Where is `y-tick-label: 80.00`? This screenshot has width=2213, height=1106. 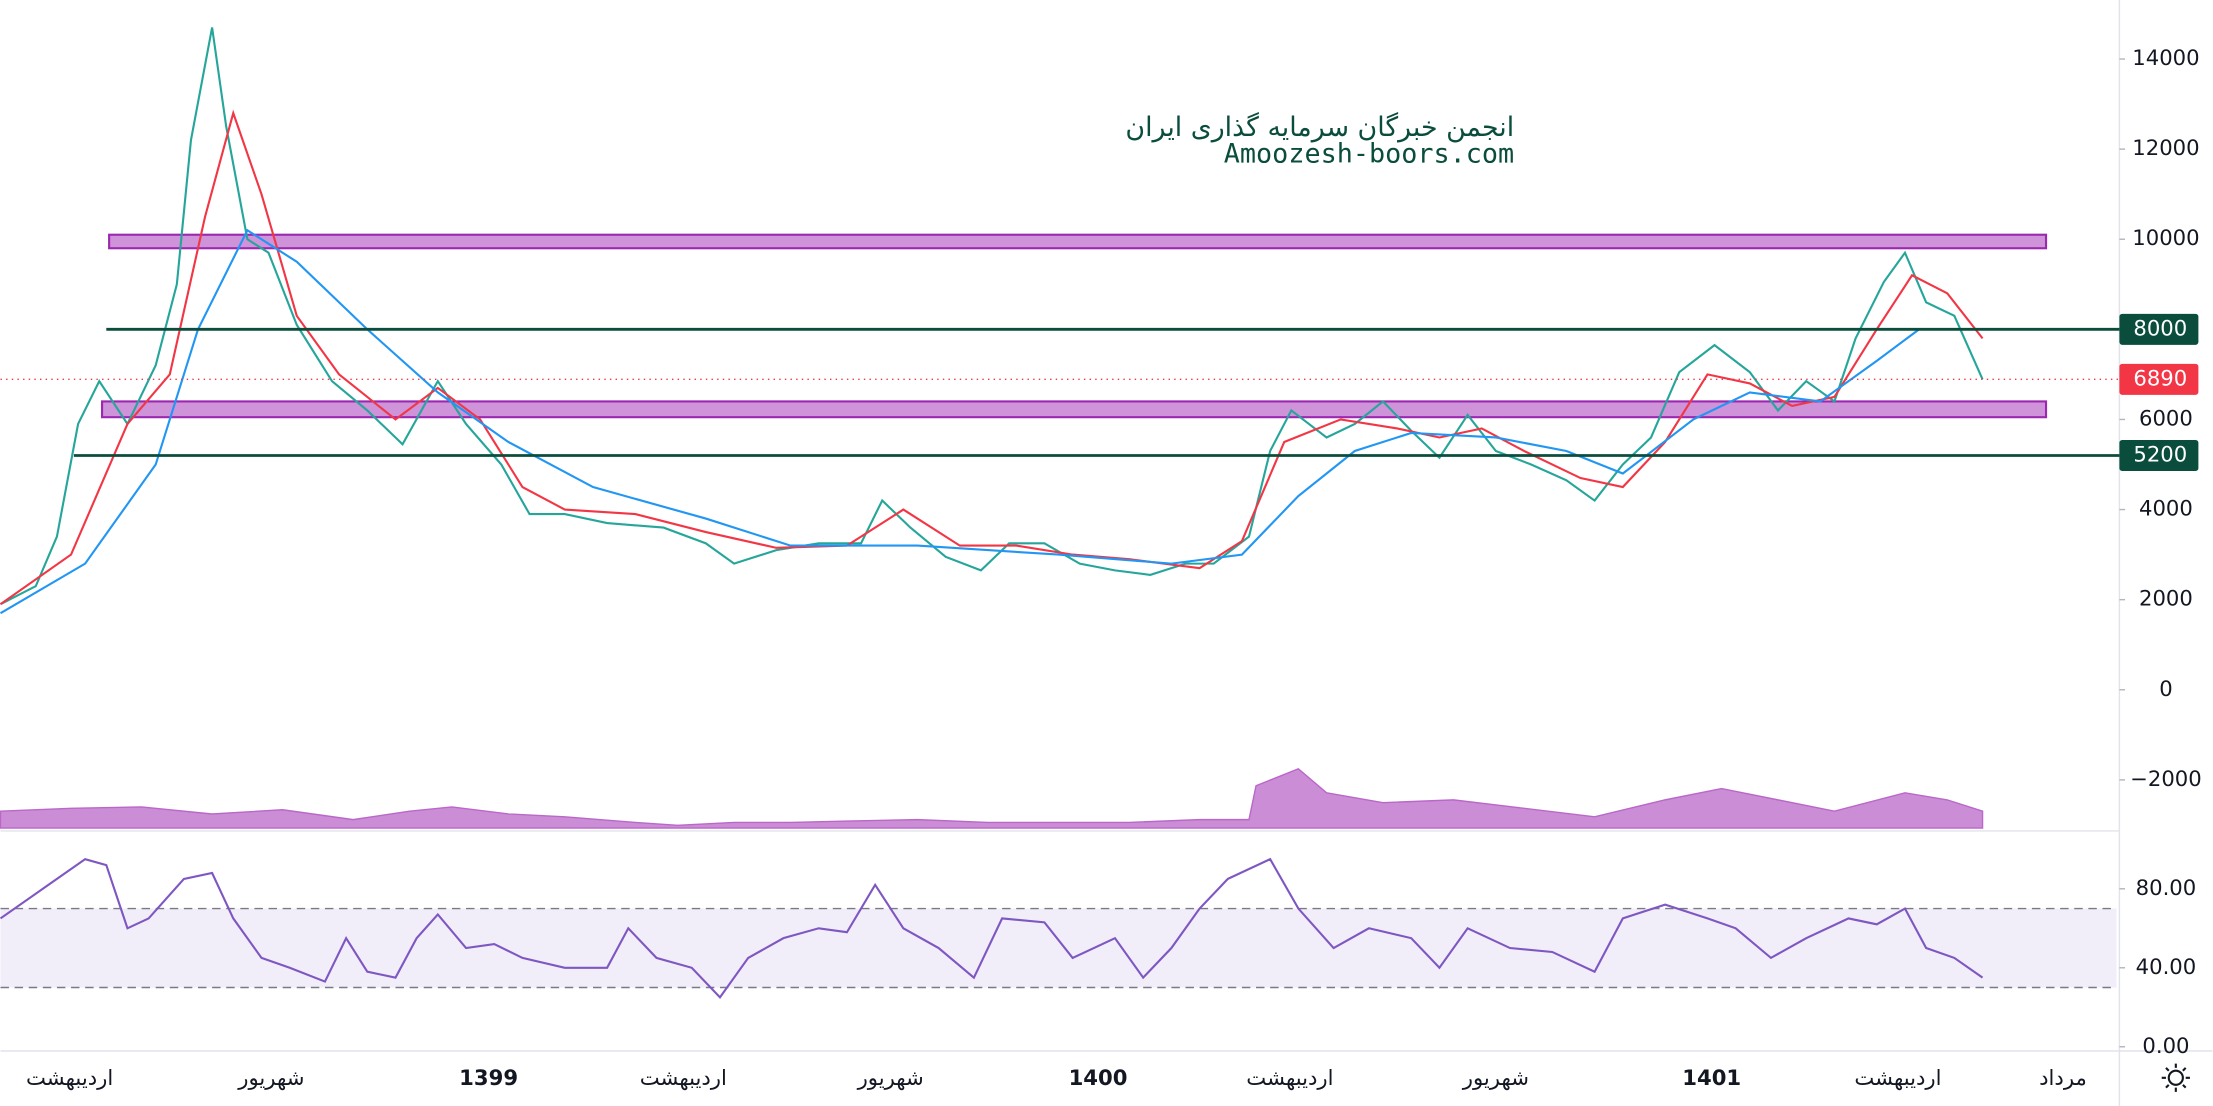
y-tick-label: 80.00 is located at coordinates (2166, 887).